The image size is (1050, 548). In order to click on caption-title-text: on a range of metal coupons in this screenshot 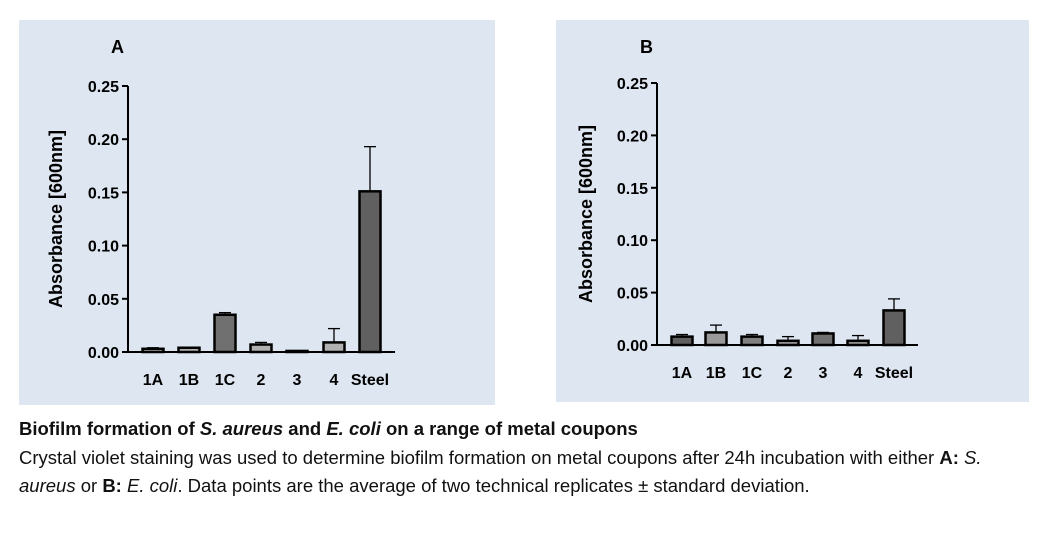, I will do `click(509, 428)`.